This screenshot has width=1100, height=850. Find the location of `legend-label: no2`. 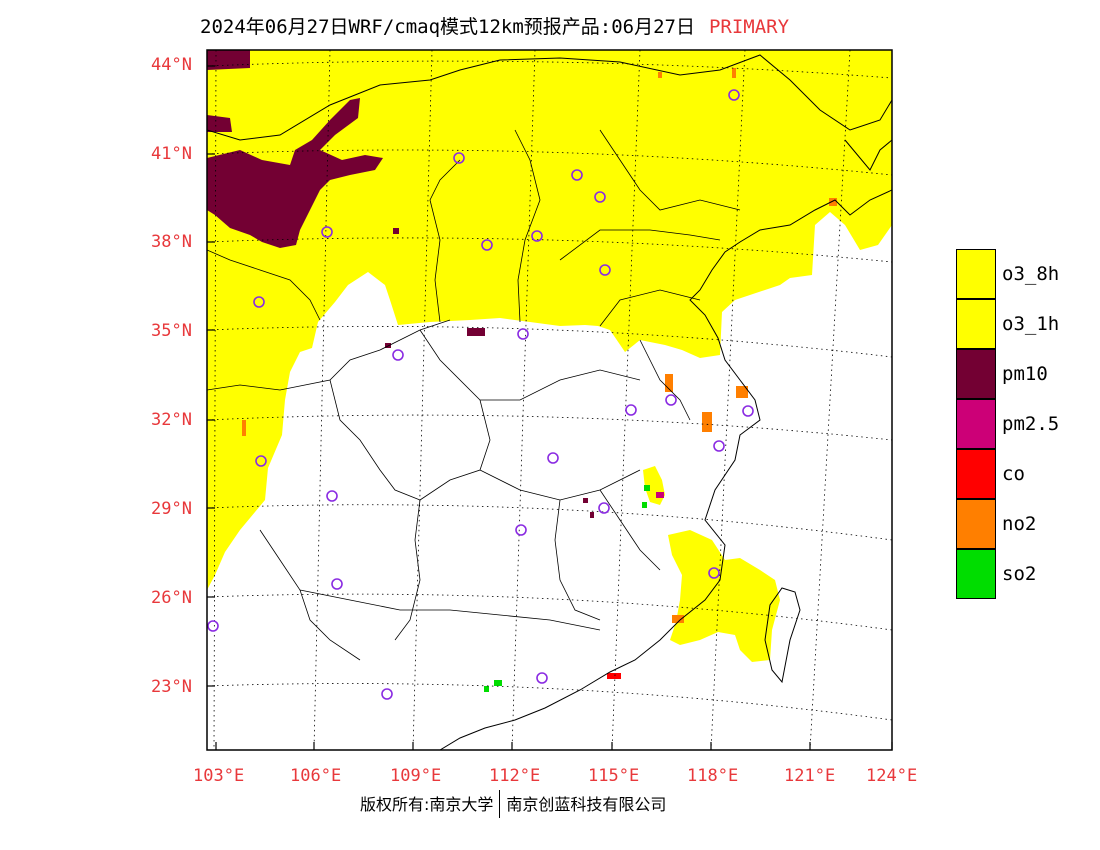

legend-label: no2 is located at coordinates (1019, 524).